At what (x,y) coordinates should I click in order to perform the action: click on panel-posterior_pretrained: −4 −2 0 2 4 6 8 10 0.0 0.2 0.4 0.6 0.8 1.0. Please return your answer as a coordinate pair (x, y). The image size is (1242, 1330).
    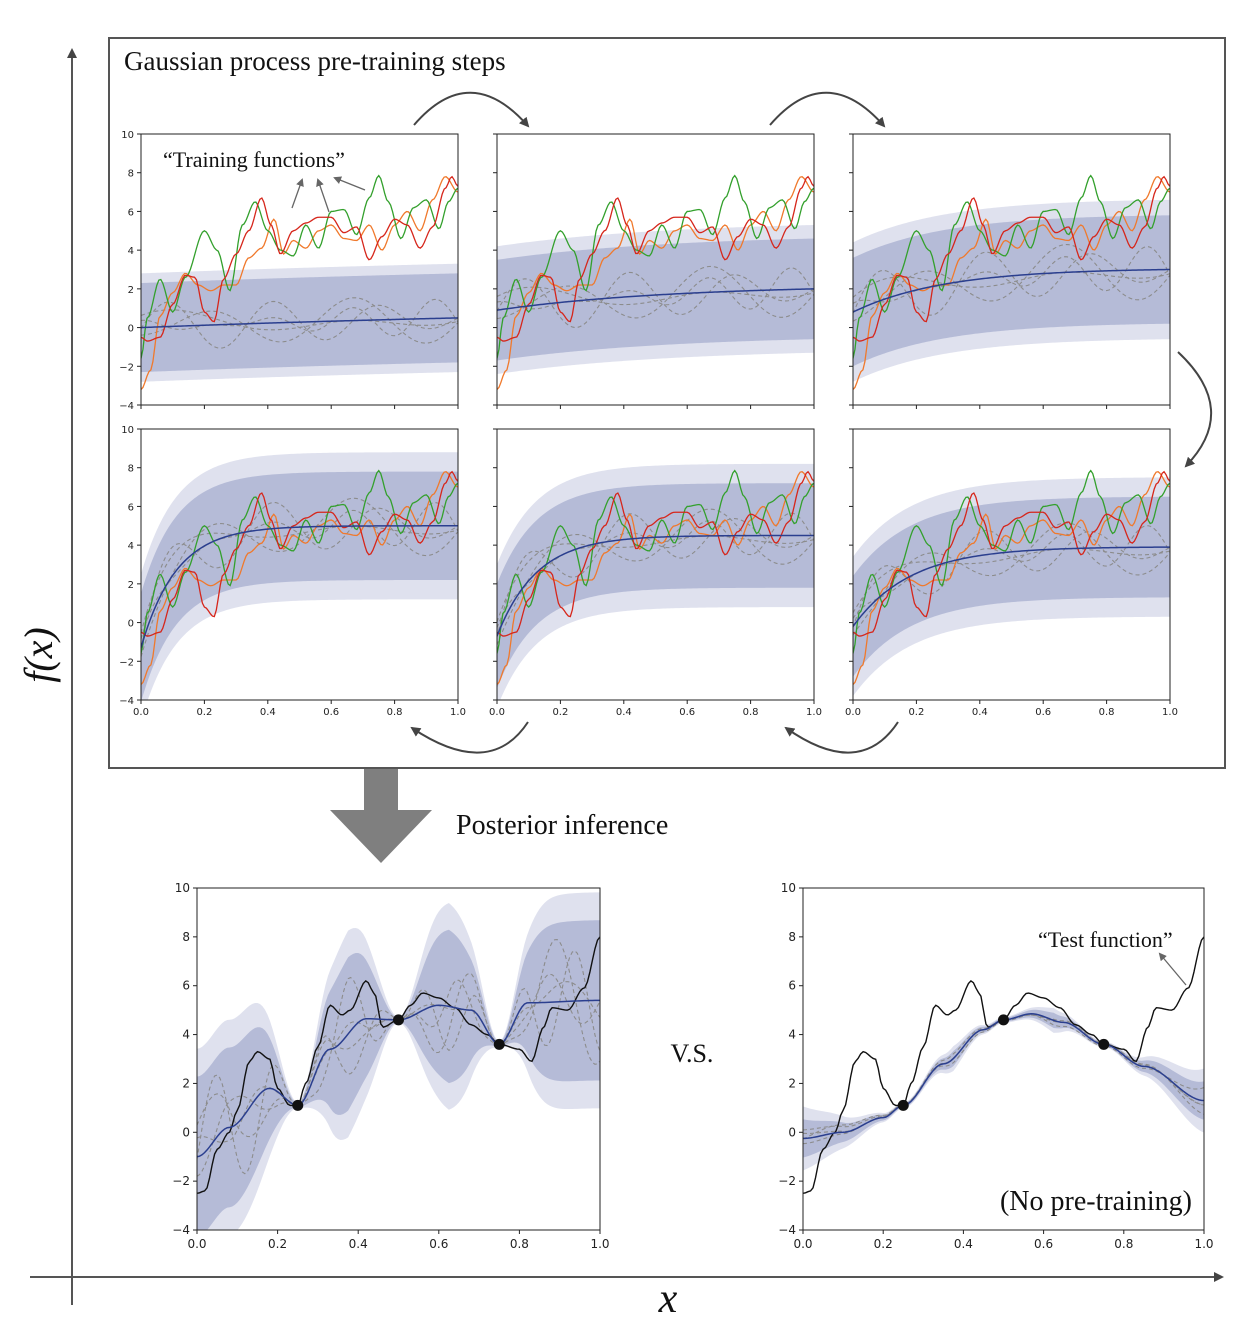
    Looking at the image, I should click on (390, 1066).